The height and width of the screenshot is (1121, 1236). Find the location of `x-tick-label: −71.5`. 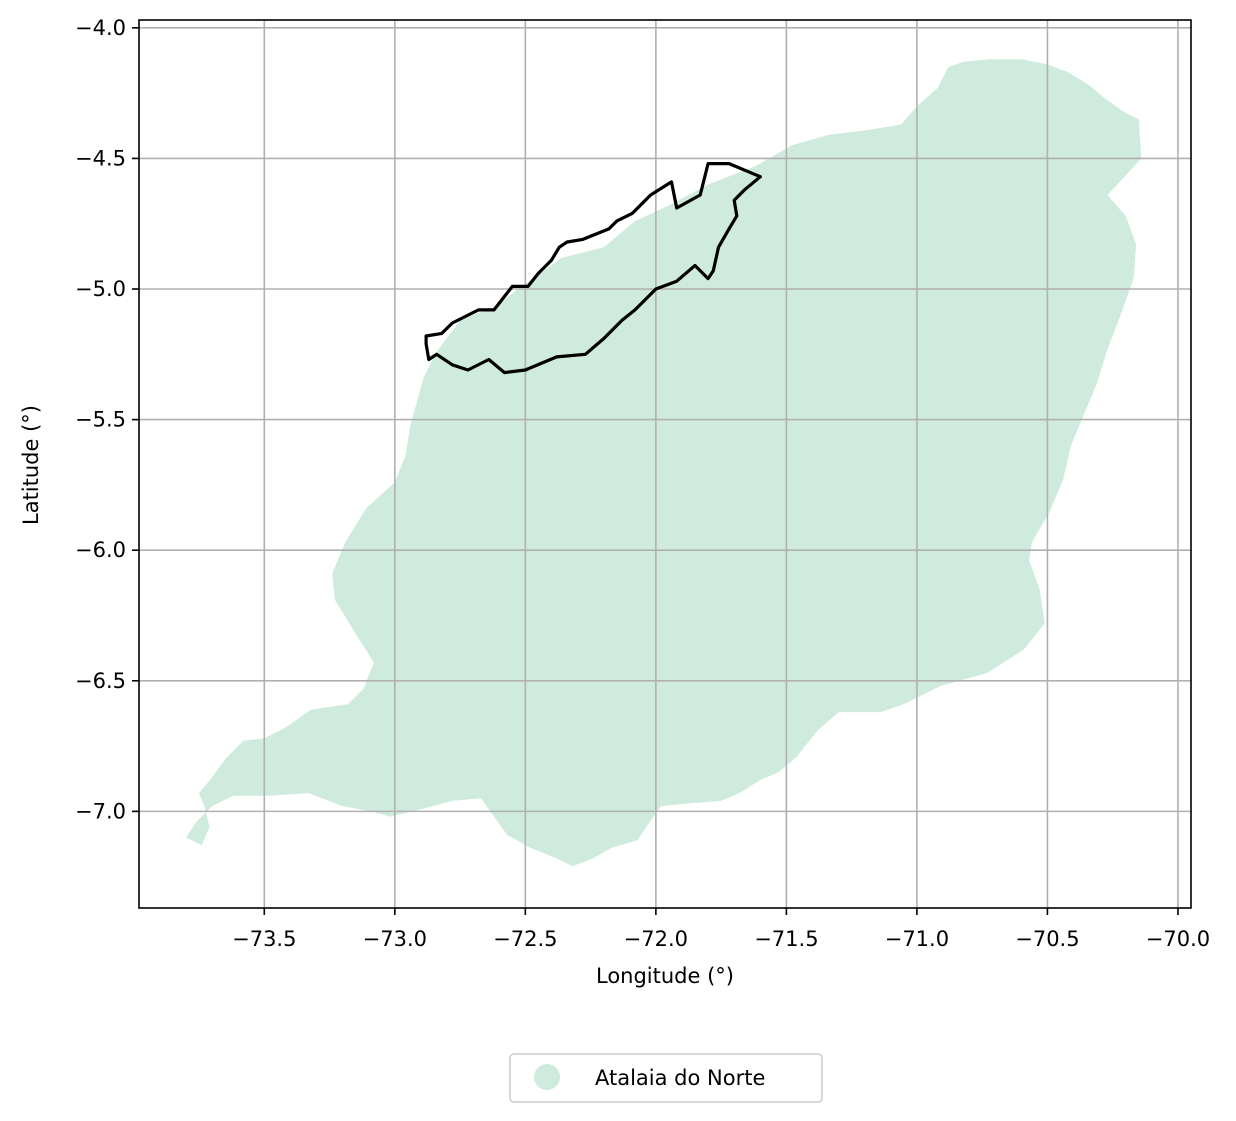

x-tick-label: −71.5 is located at coordinates (786, 939).